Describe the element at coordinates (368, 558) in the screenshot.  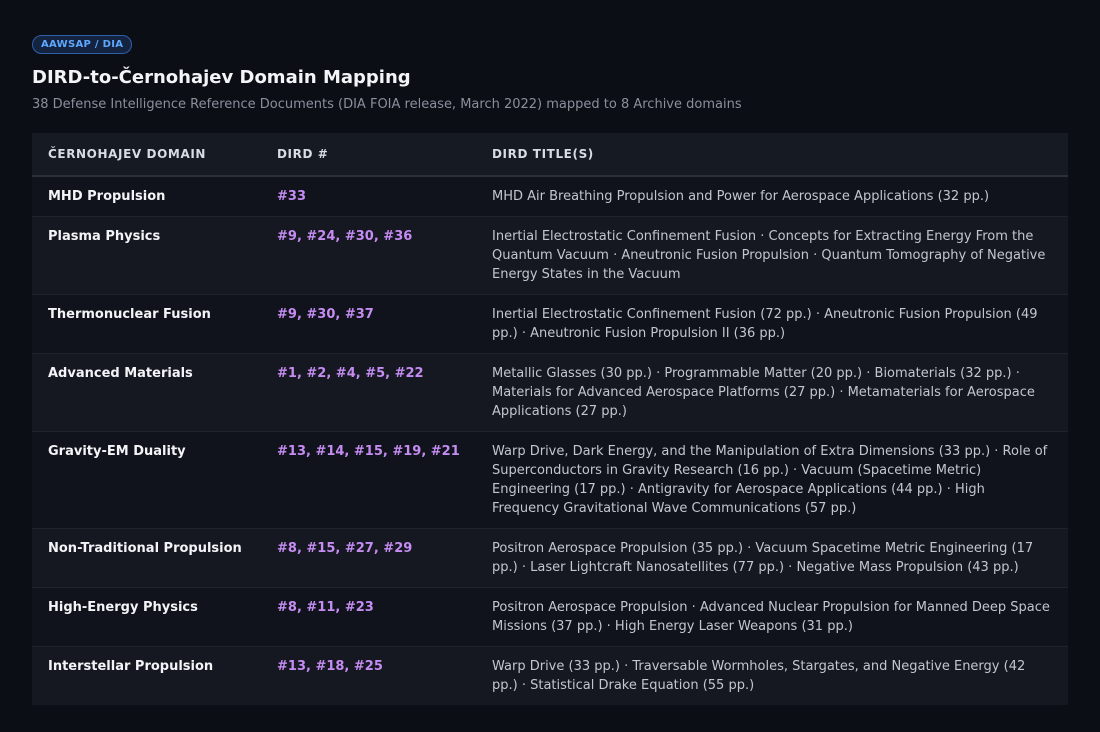
I see `dird-number-cell: #8, #15, #27, #29` at that location.